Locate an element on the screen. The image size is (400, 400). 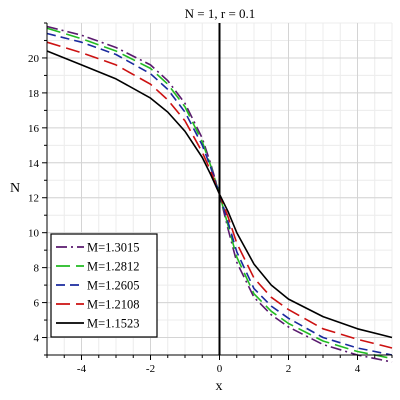
legend-label-3: M=1.2605 is located at coordinates (113, 286).